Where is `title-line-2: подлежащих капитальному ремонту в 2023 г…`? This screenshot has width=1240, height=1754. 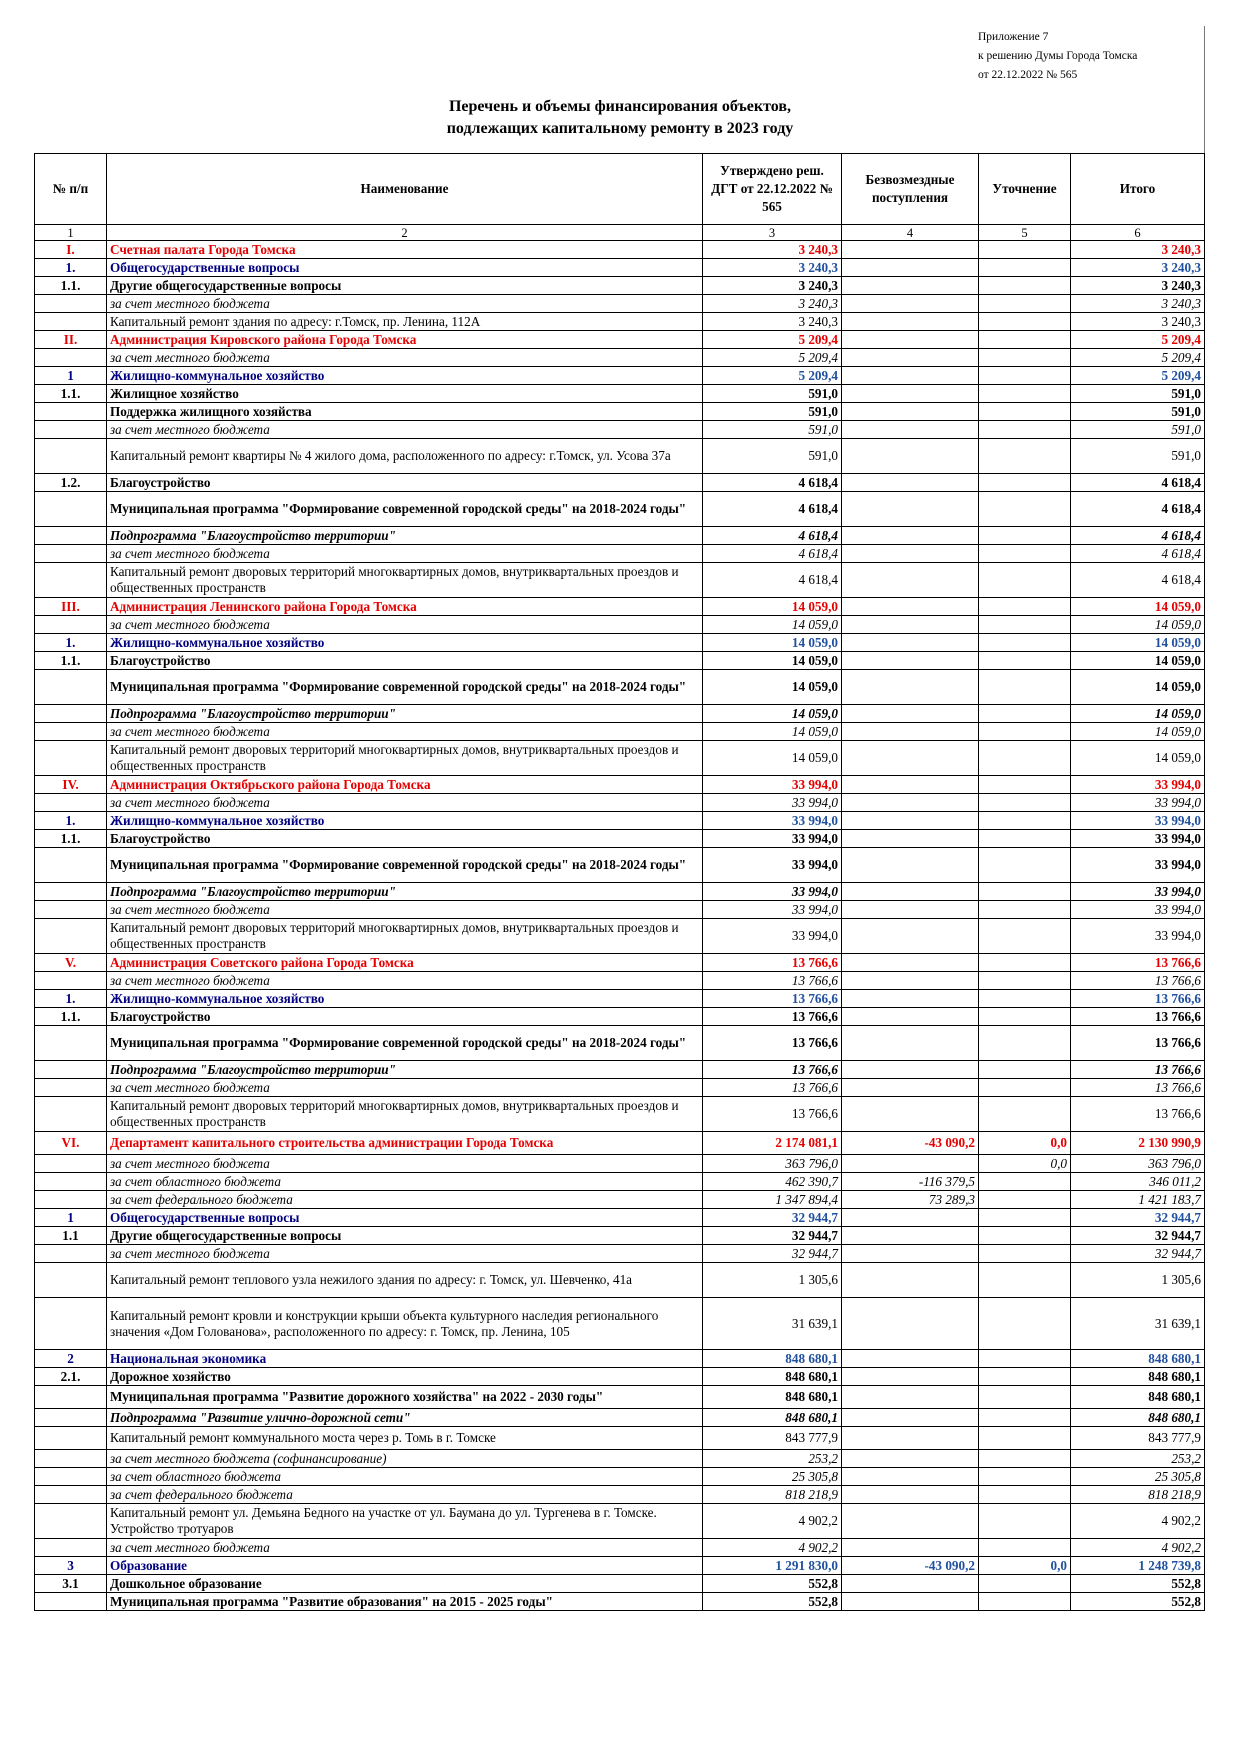 title-line-2: подлежащих капитальному ремонту в 2023 г… is located at coordinates (620, 128).